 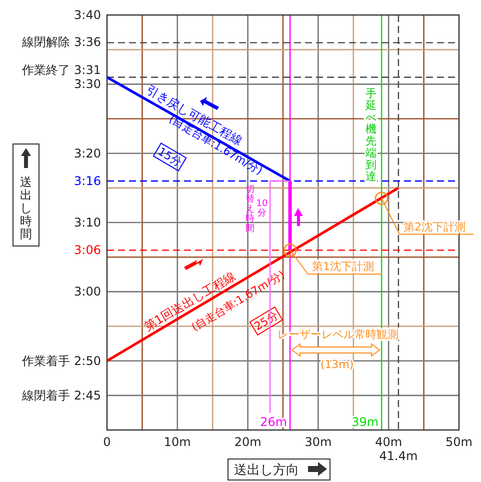 I want to click on x-tick-label: 20m, so click(x=248, y=442).